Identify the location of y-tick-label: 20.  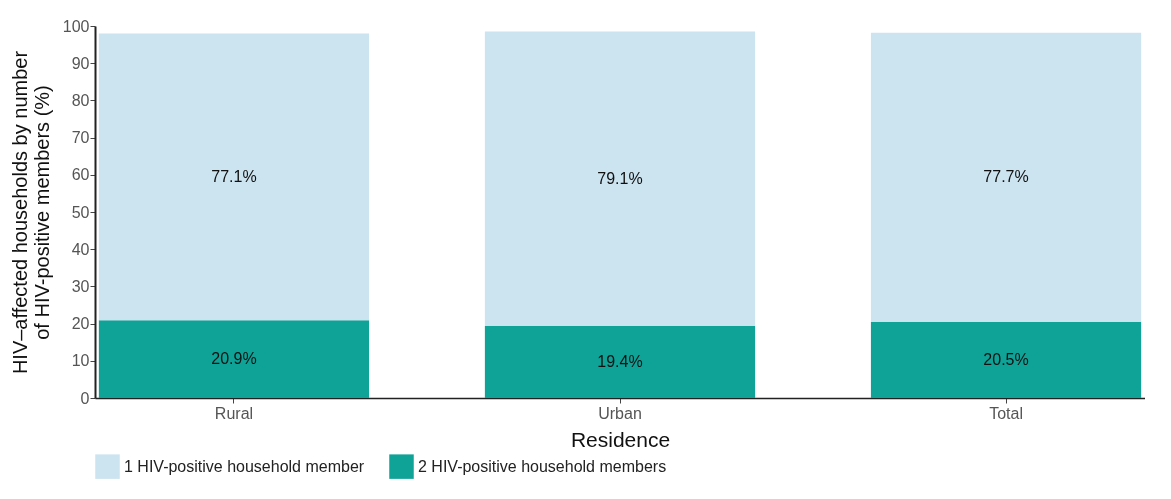
(80, 324).